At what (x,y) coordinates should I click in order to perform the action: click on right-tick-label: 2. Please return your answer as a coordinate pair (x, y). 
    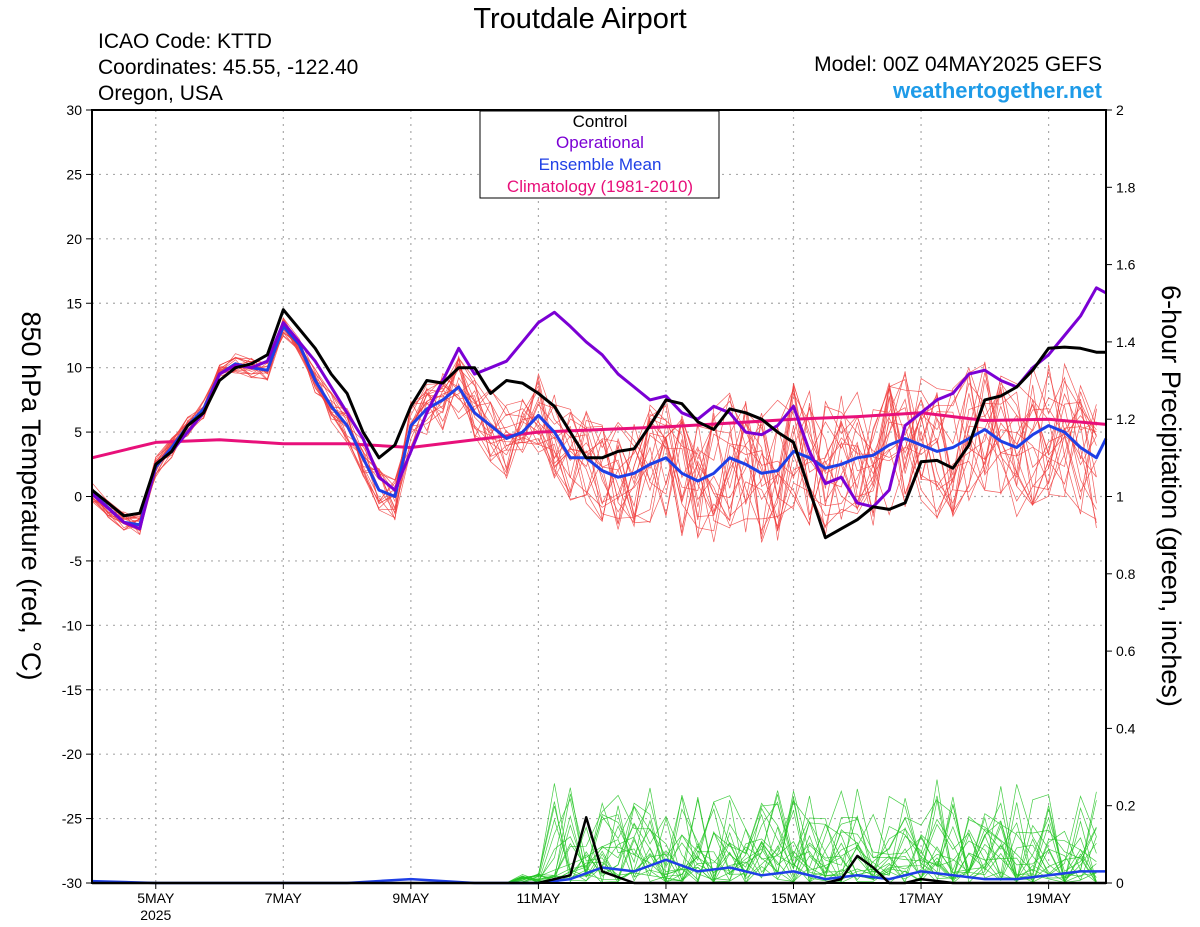
    Looking at the image, I should click on (1120, 110).